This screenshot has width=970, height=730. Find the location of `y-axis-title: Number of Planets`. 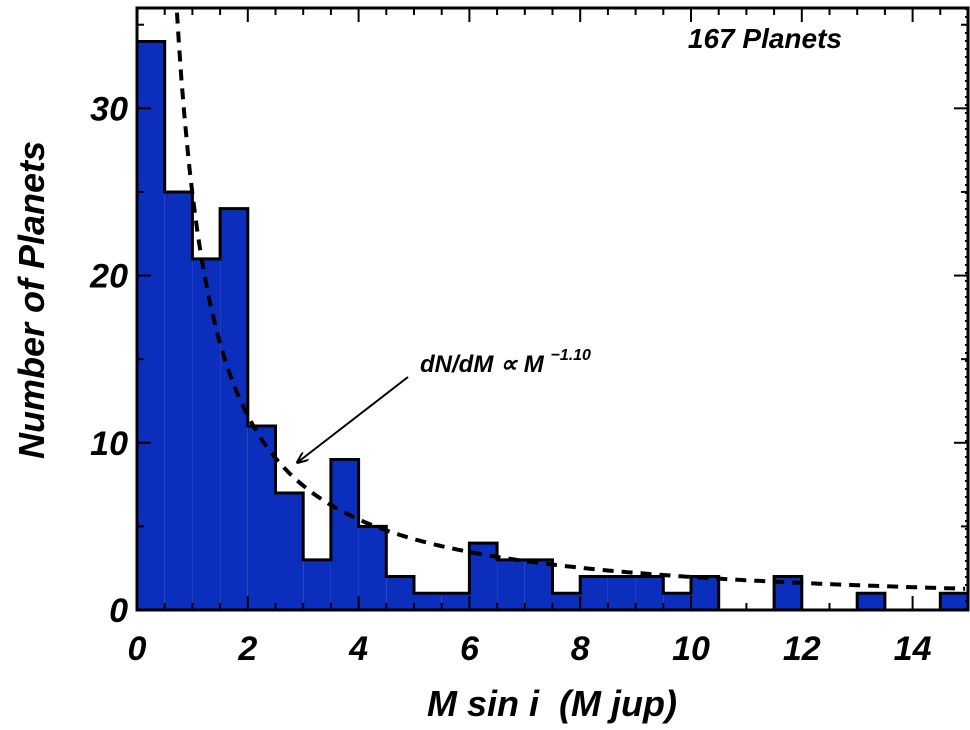

y-axis-title: Number of Planets is located at coordinates (31, 300).